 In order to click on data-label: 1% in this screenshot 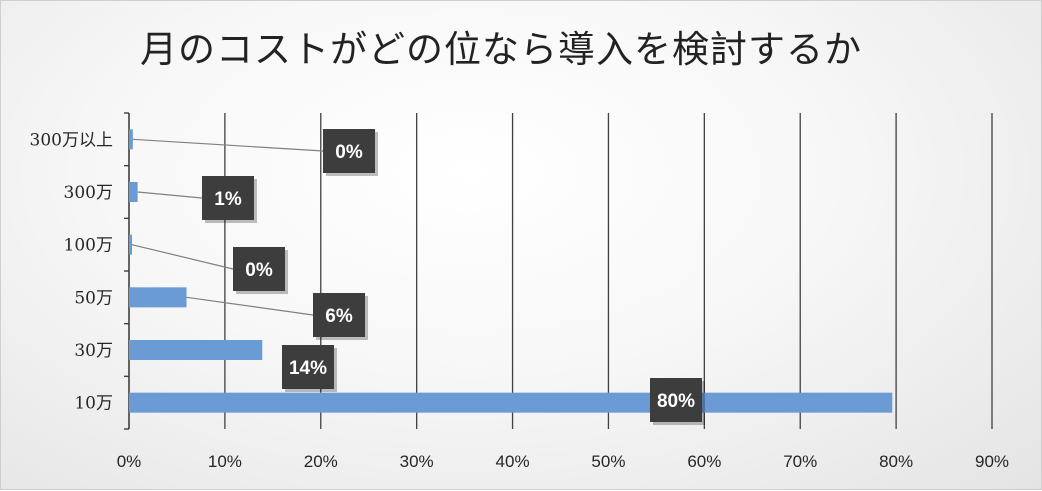, I will do `click(228, 199)`.